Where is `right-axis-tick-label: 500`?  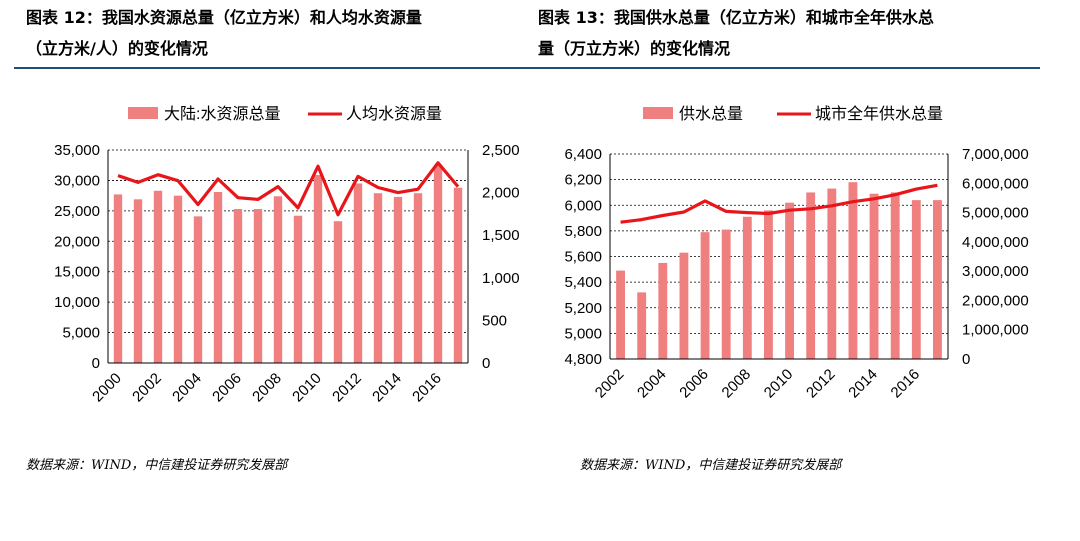 right-axis-tick-label: 500 is located at coordinates (494, 320).